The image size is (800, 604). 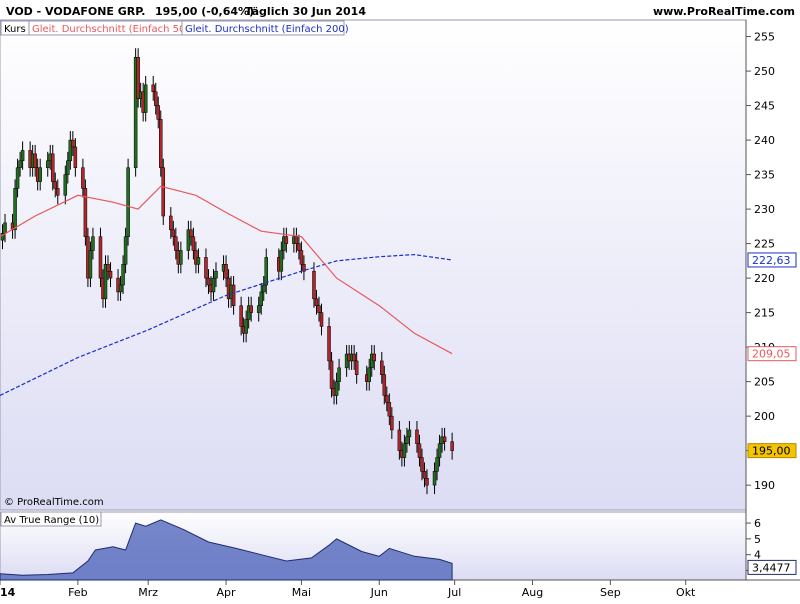 What do you see at coordinates (771, 451) in the screenshot?
I see `close-last-value-label: 195,00` at bounding box center [771, 451].